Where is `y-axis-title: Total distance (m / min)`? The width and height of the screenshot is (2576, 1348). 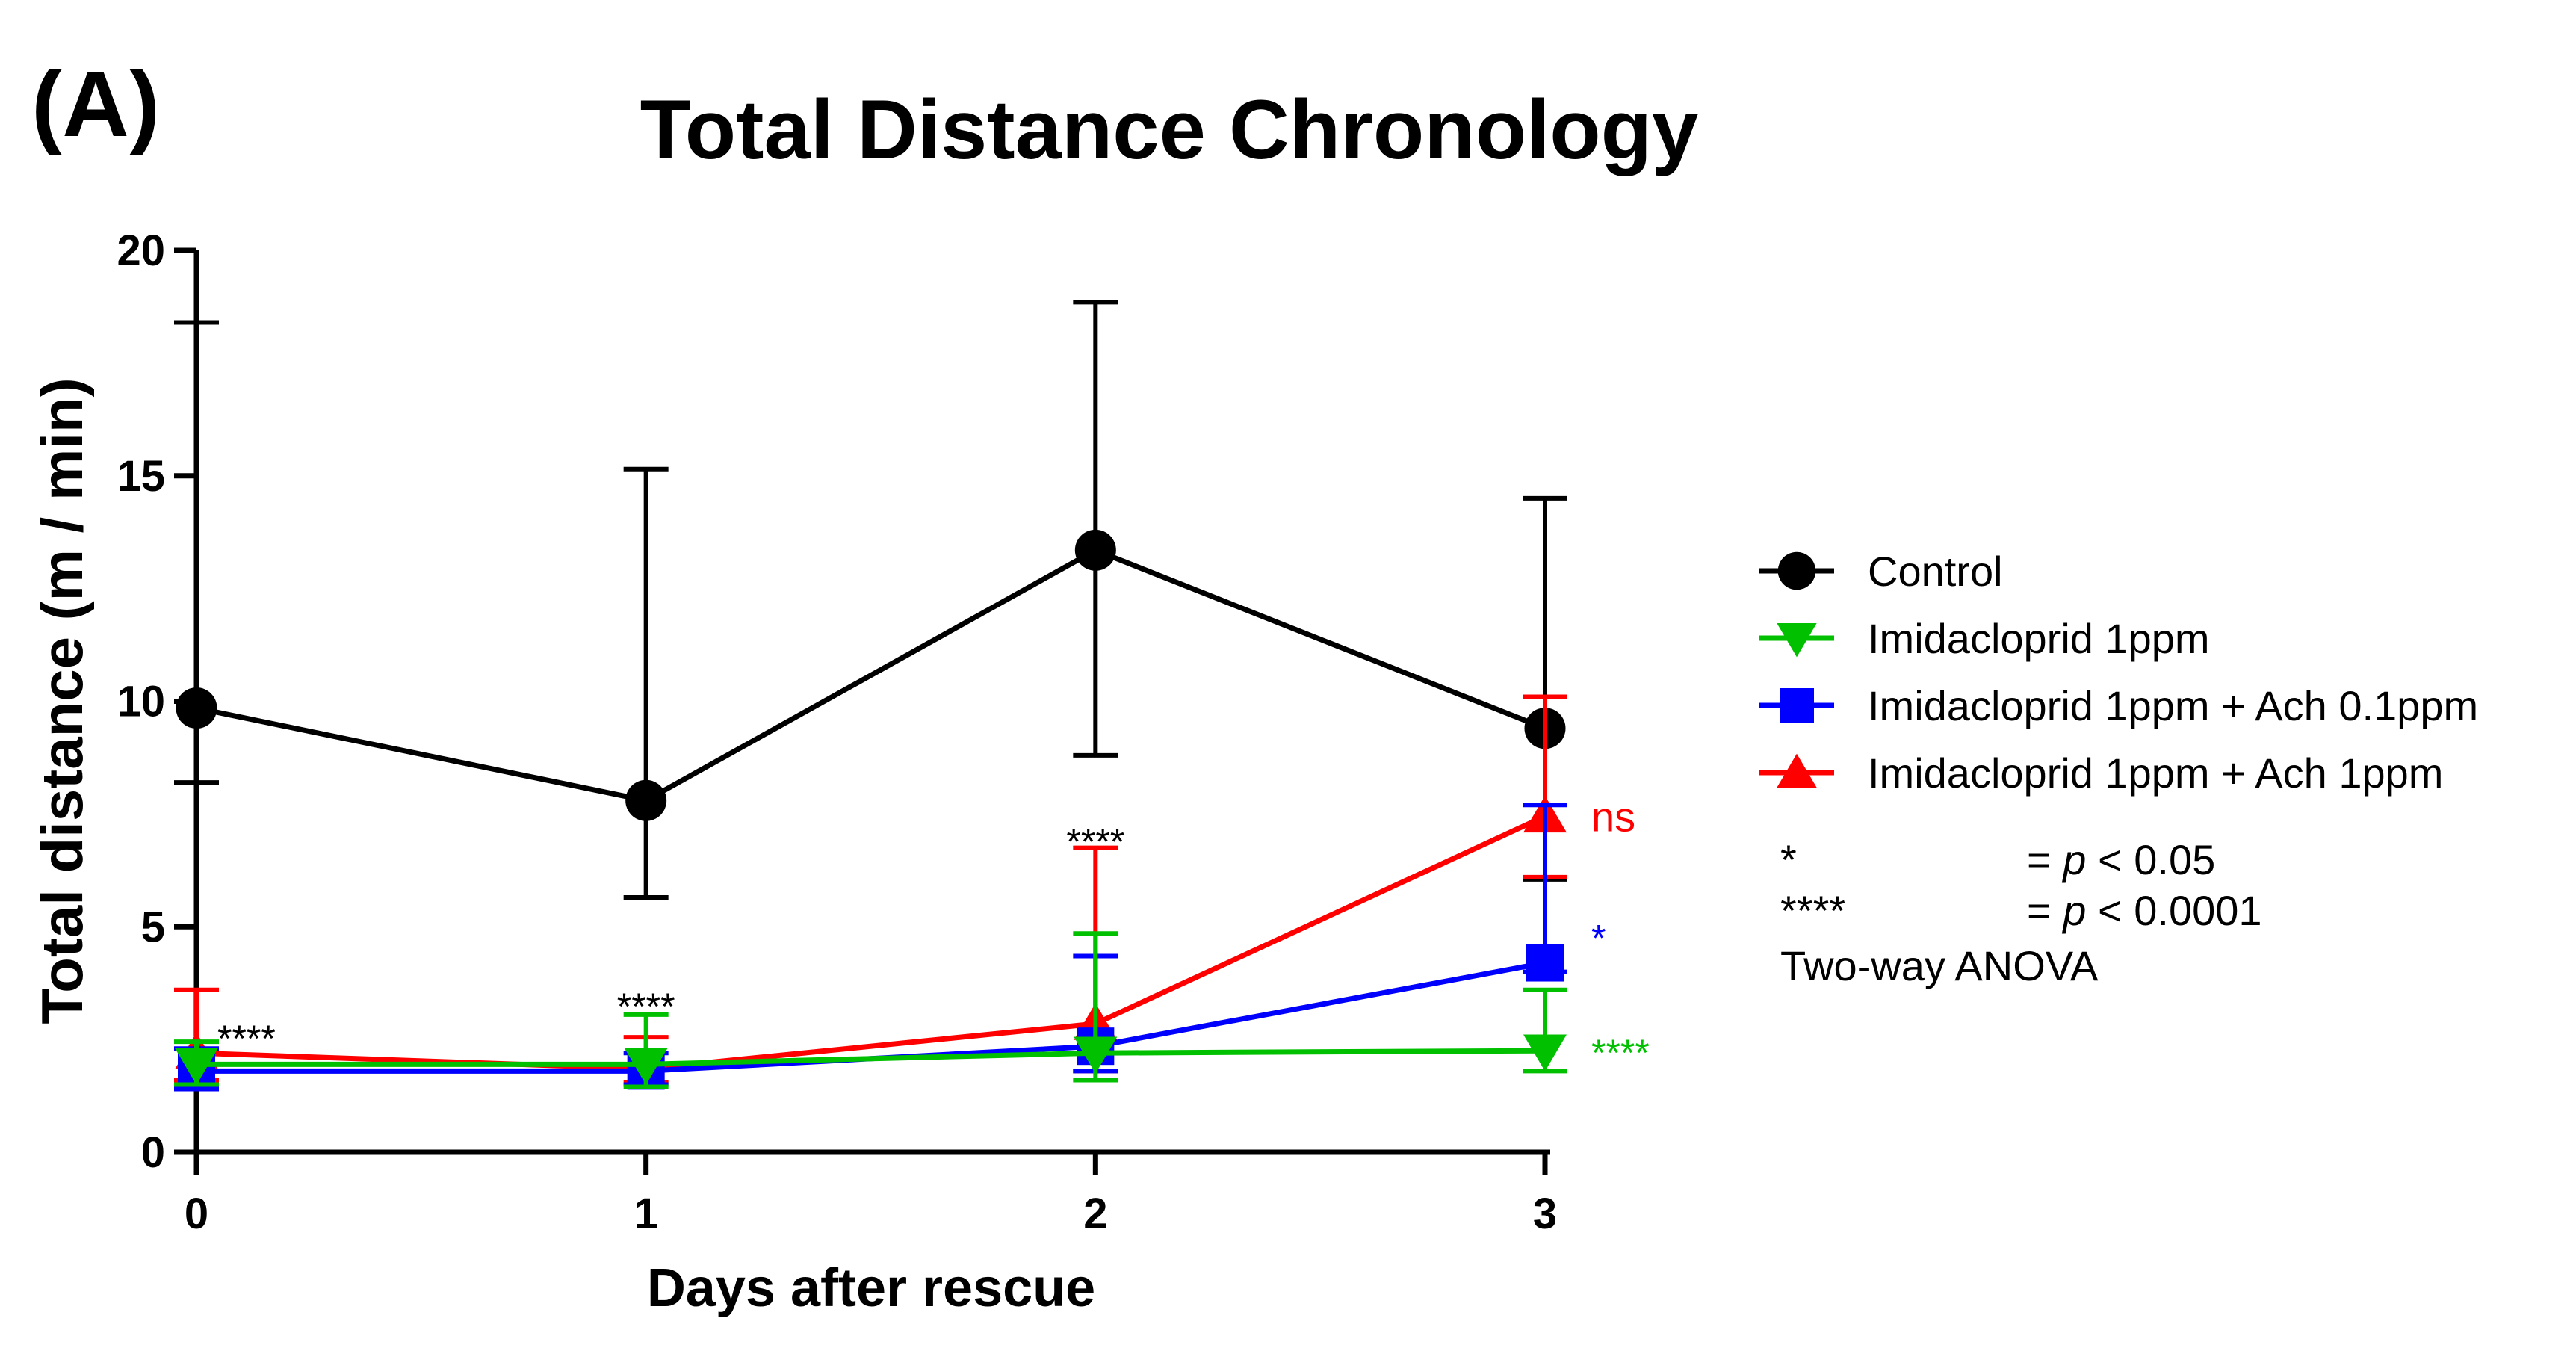
y-axis-title: Total distance (m / min) is located at coordinates (62, 700).